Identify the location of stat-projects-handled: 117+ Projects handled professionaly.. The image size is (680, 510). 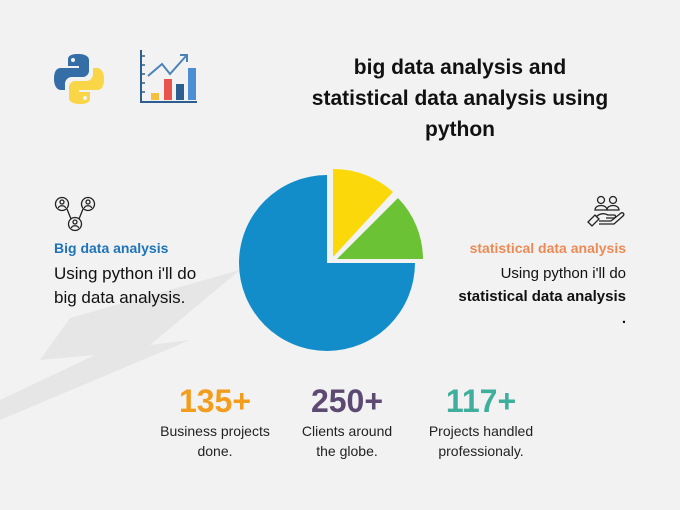
(481, 422).